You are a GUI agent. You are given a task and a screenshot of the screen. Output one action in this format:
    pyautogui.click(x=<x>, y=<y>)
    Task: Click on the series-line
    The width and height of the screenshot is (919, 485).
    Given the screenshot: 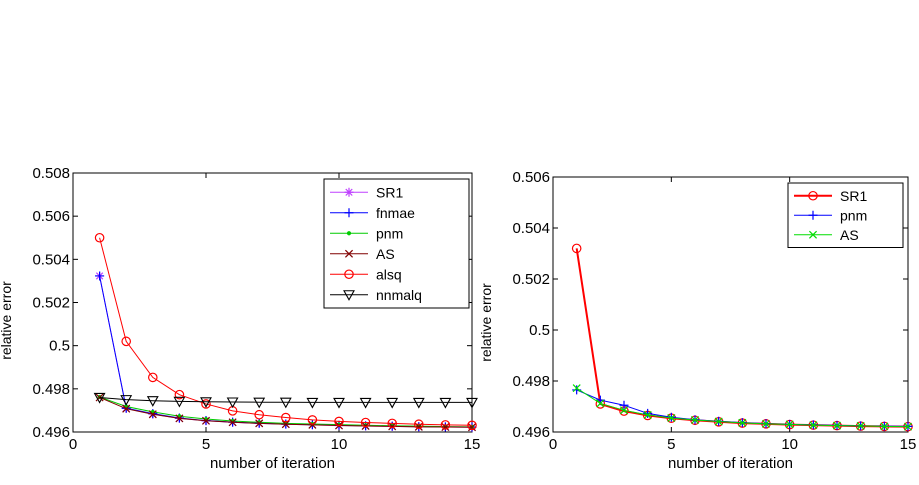 What is the action you would take?
    pyautogui.click(x=285, y=399)
    